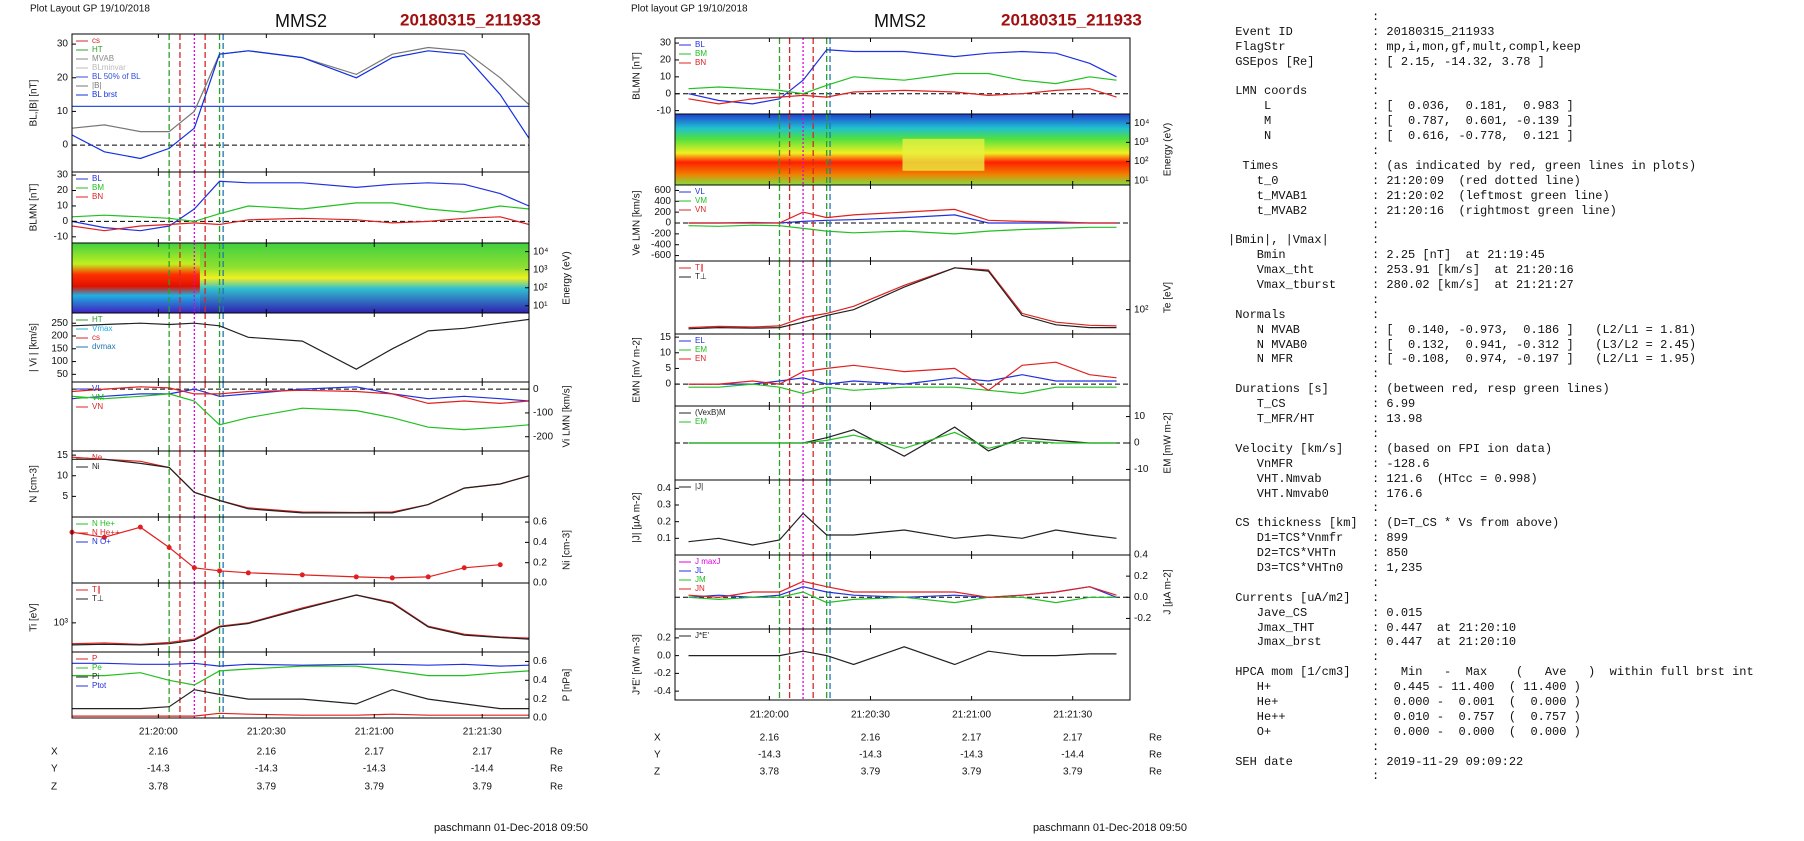 This screenshot has height=841, width=1804. Describe the element at coordinates (59, 323) in the screenshot. I see `y-tick-label: 250` at that location.